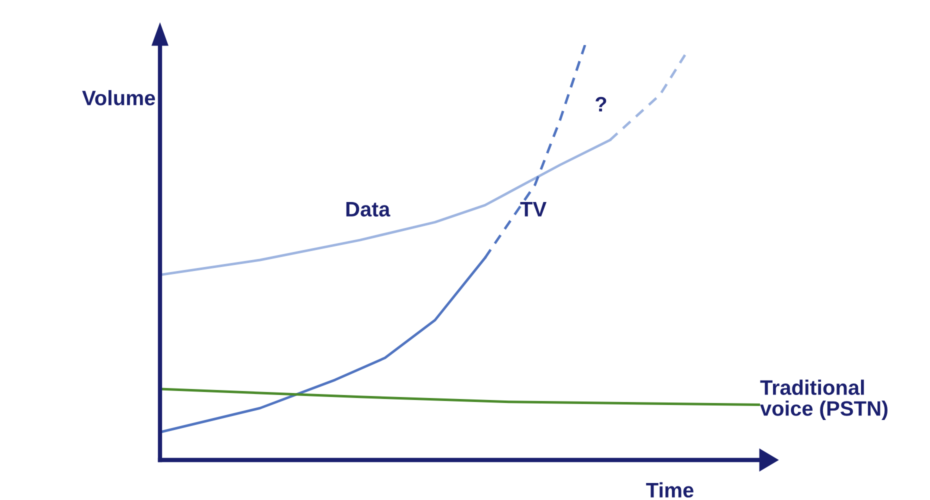 The width and height of the screenshot is (930, 500). Describe the element at coordinates (533, 209) in the screenshot. I see `series-label: TV` at that location.